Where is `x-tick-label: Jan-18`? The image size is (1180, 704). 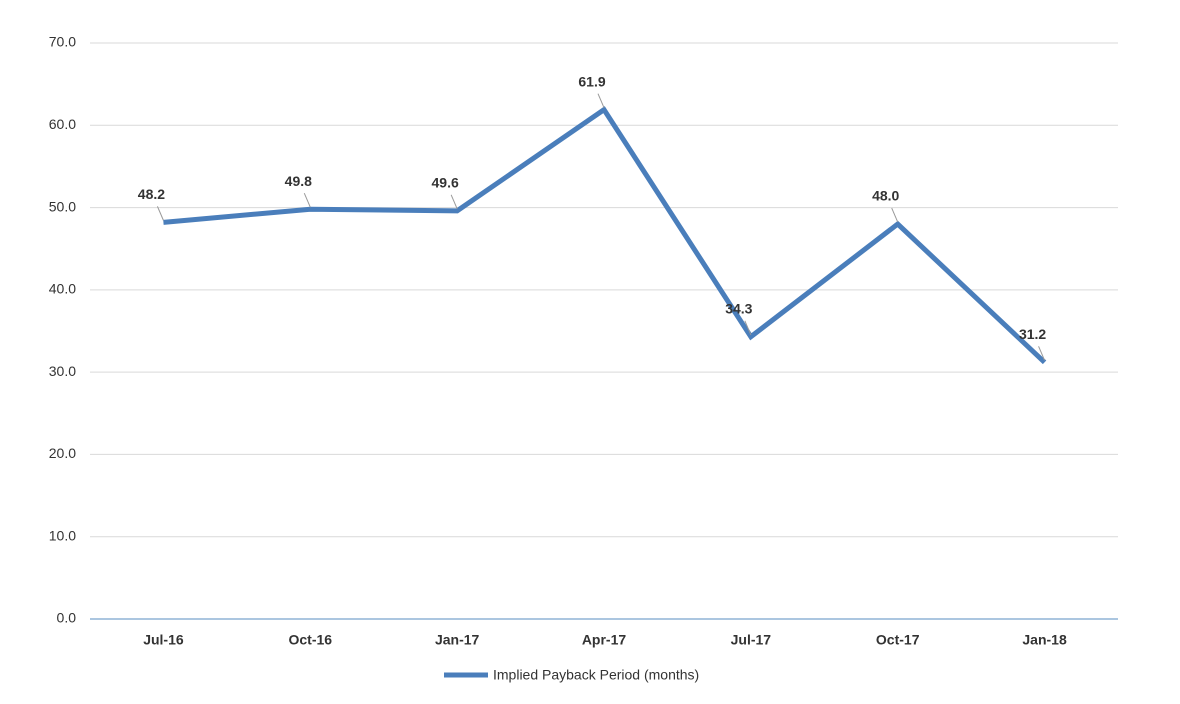
x-tick-label: Jan-18 is located at coordinates (1044, 640).